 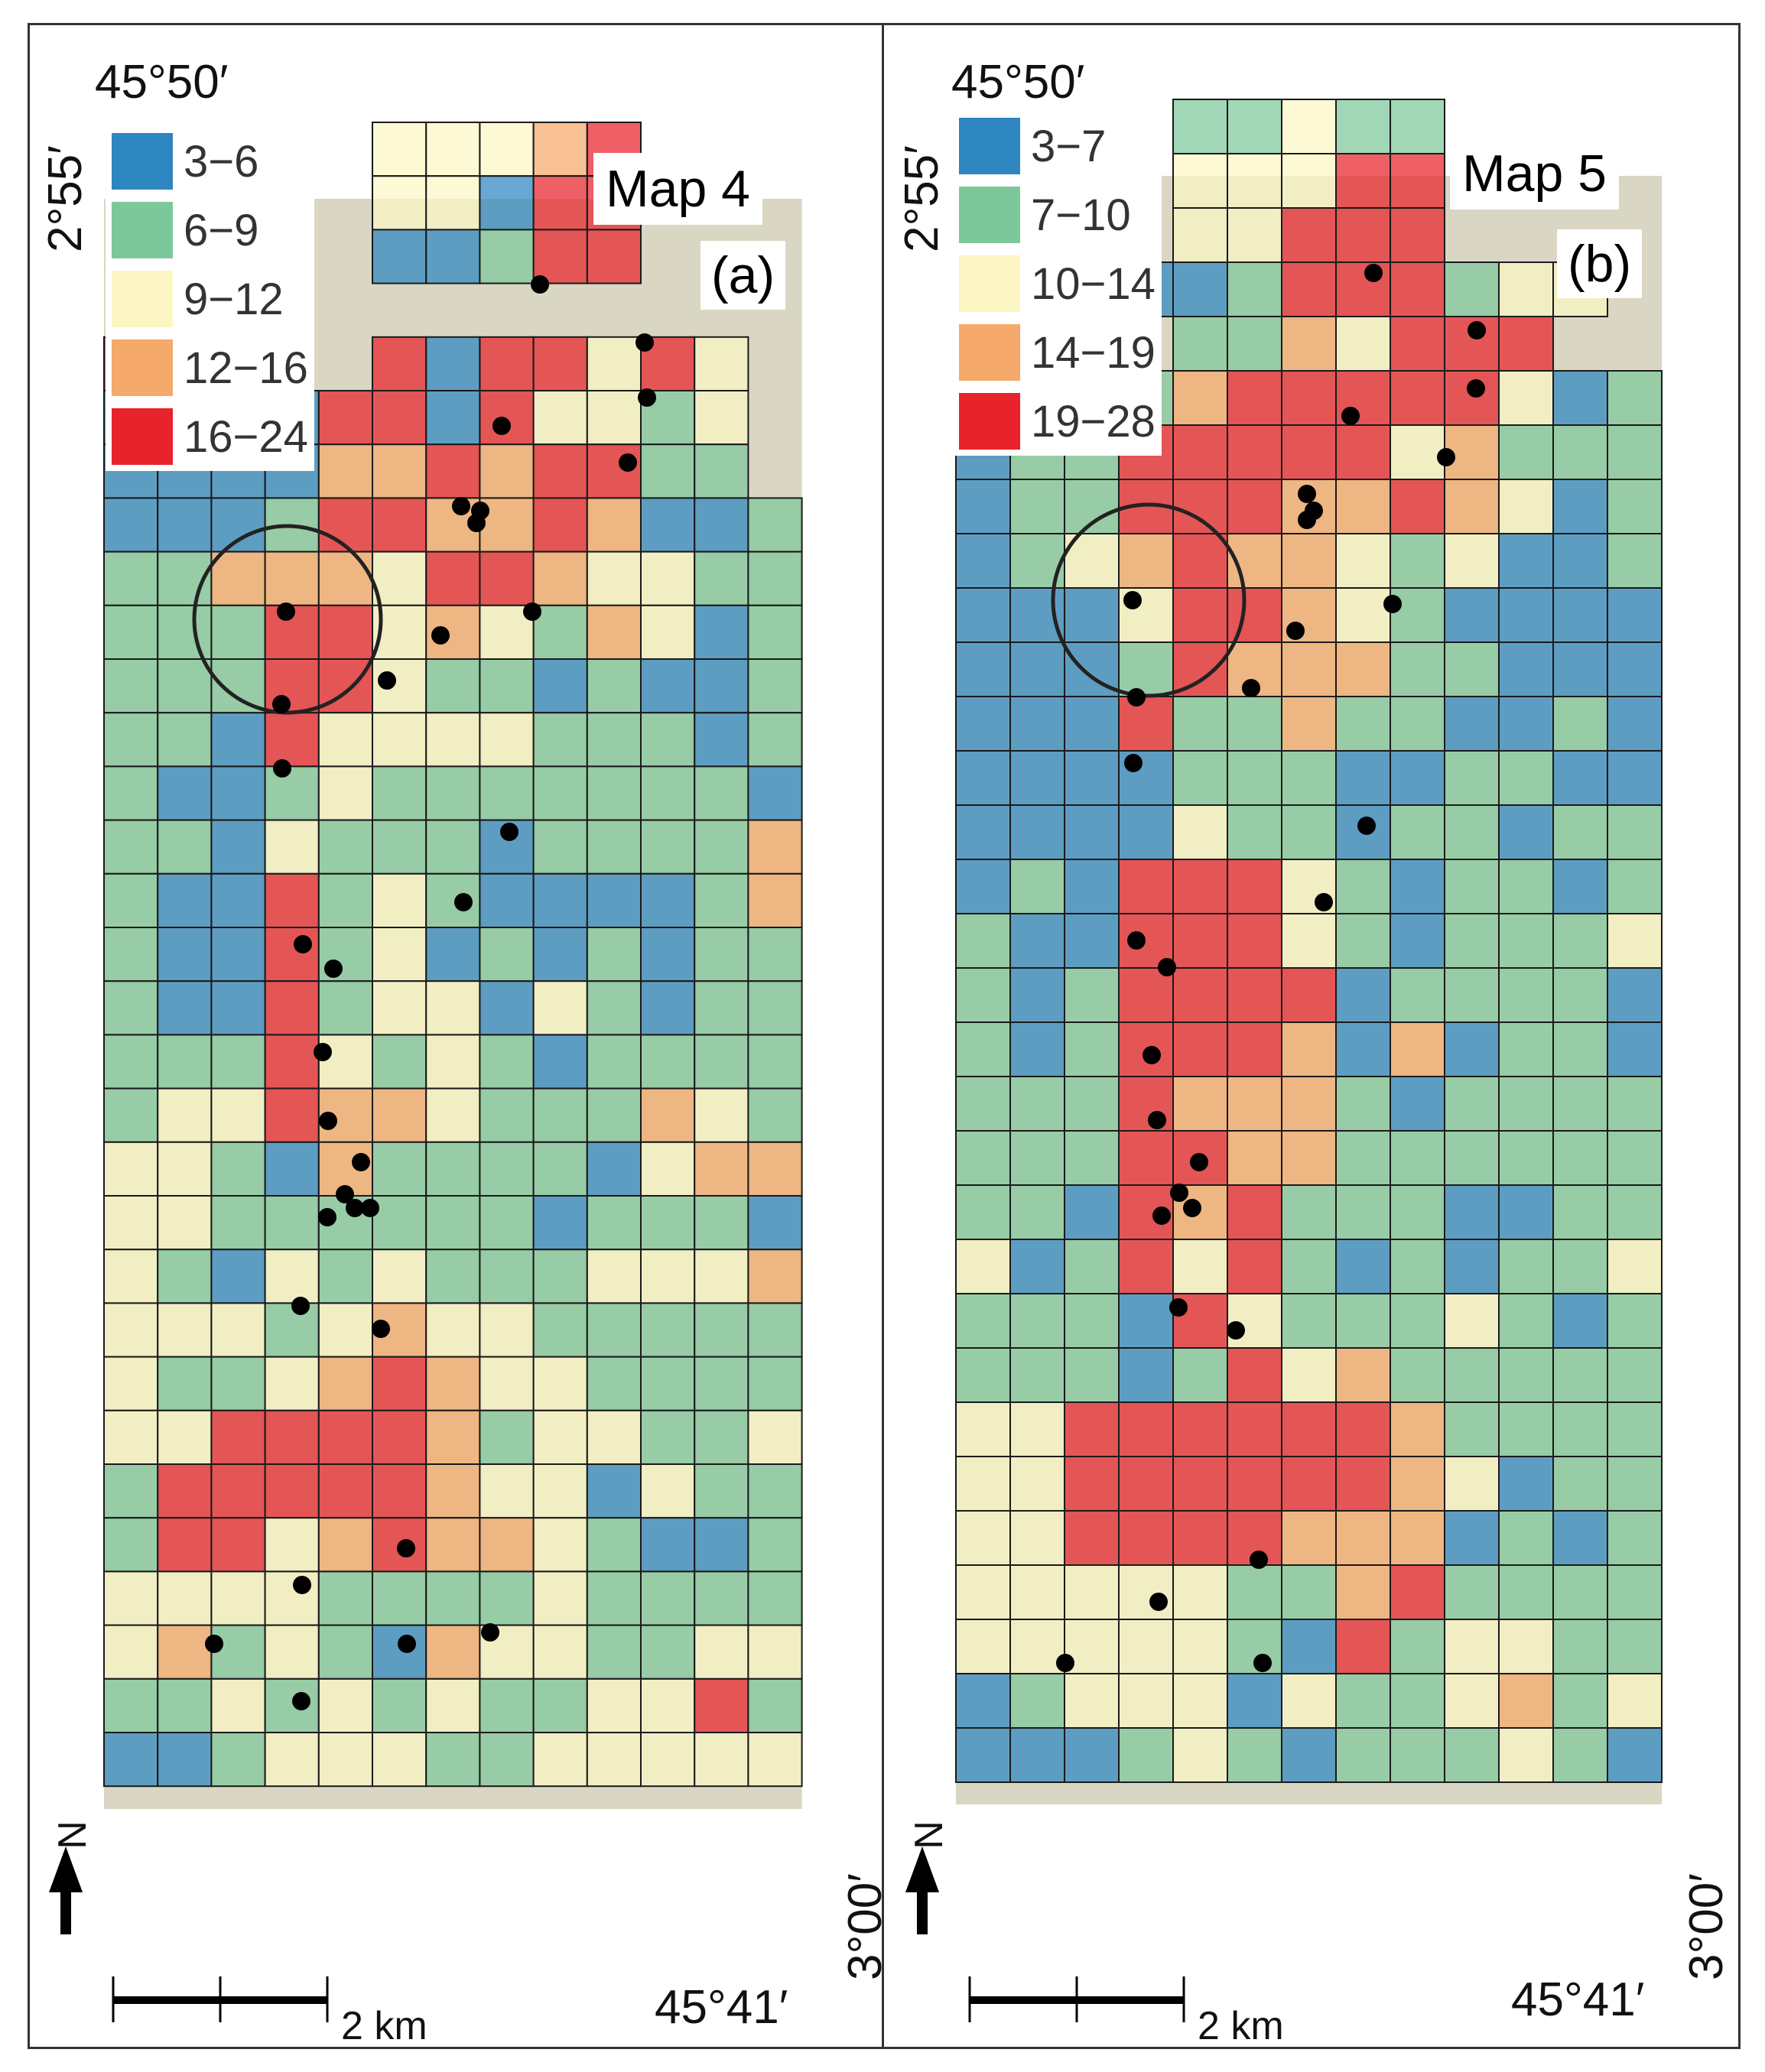 I want to click on legend-label: 12−16, so click(x=246, y=368).